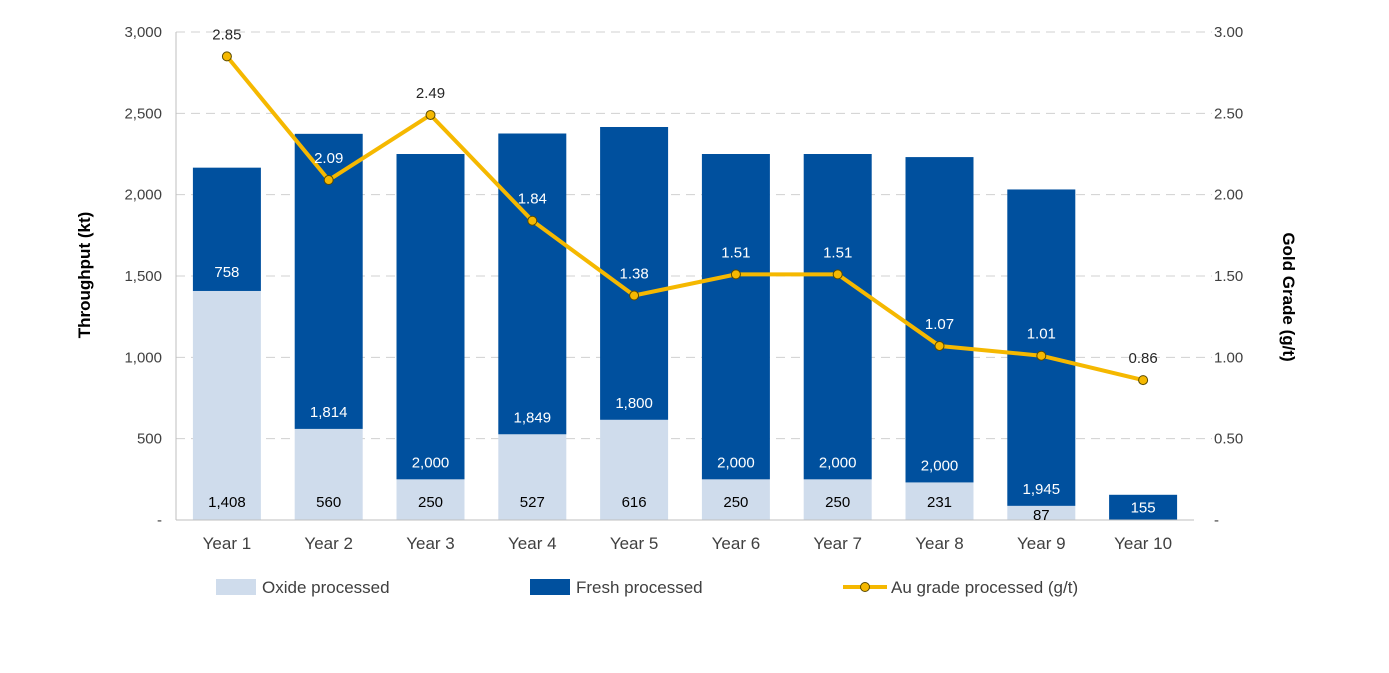  Describe the element at coordinates (550, 587) in the screenshot. I see `legend-swatch-fresh` at that location.